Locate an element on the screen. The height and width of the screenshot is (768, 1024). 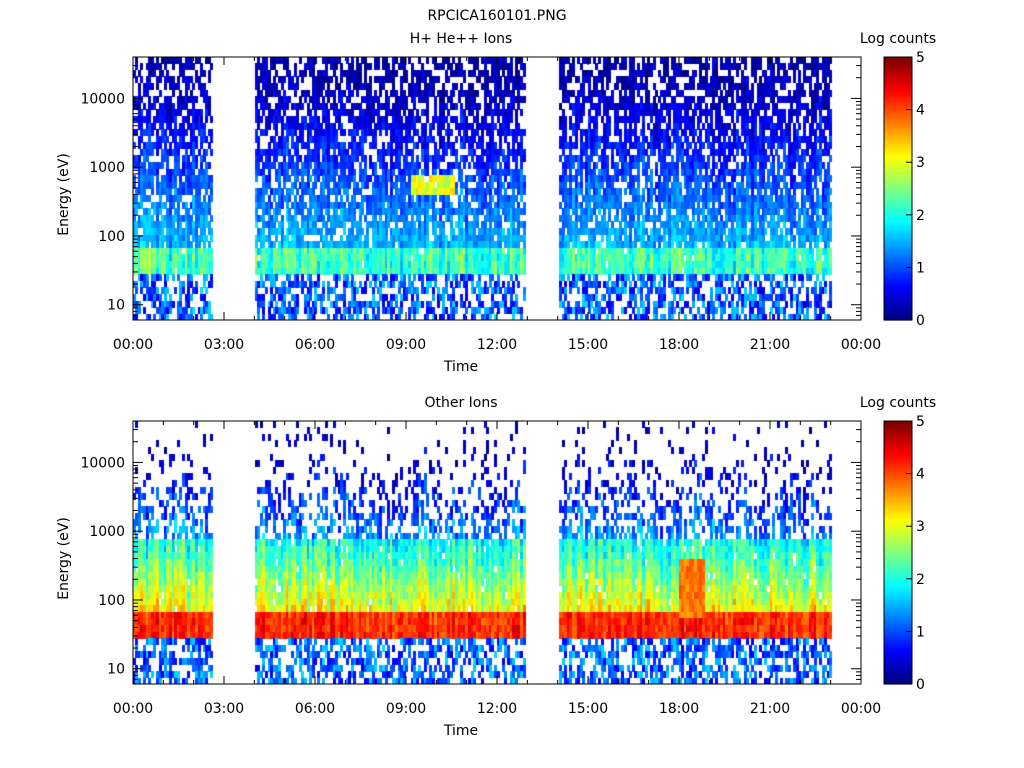
x-tick-label: 09:00 is located at coordinates (406, 709).